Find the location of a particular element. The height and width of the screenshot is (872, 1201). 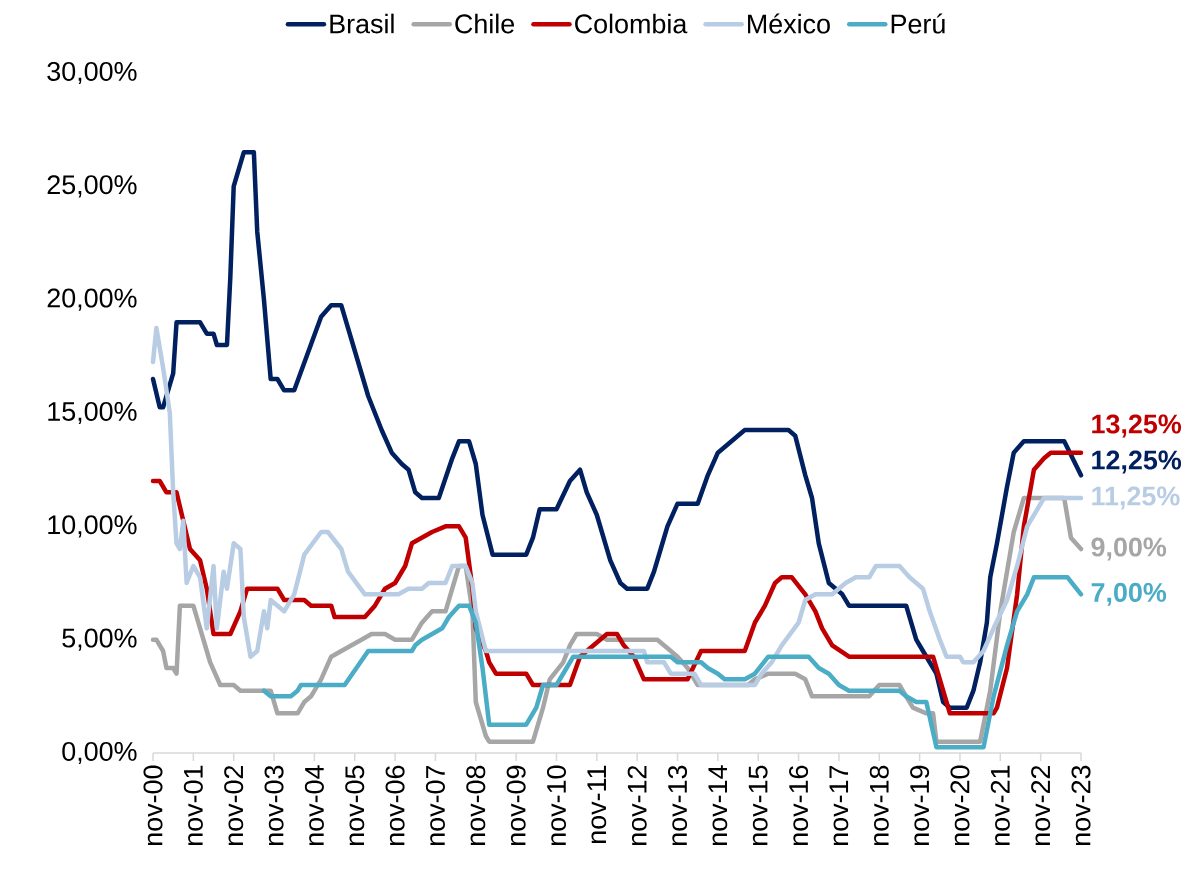

x-tick-label: nov-10 is located at coordinates (556, 805).